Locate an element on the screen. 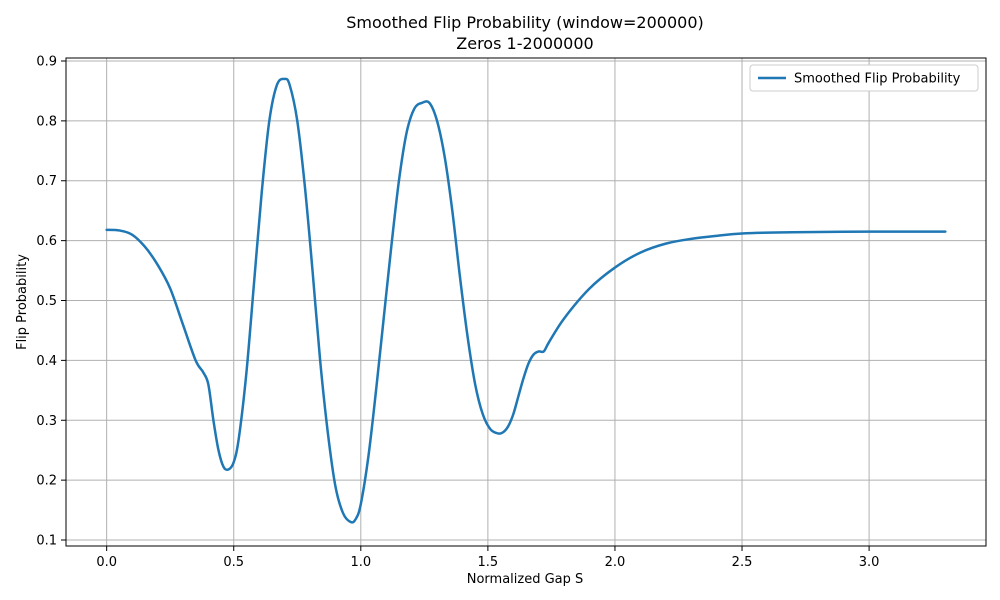 This screenshot has height=600, width=1000. legend-label: Smoothed Flip Probability is located at coordinates (877, 79).